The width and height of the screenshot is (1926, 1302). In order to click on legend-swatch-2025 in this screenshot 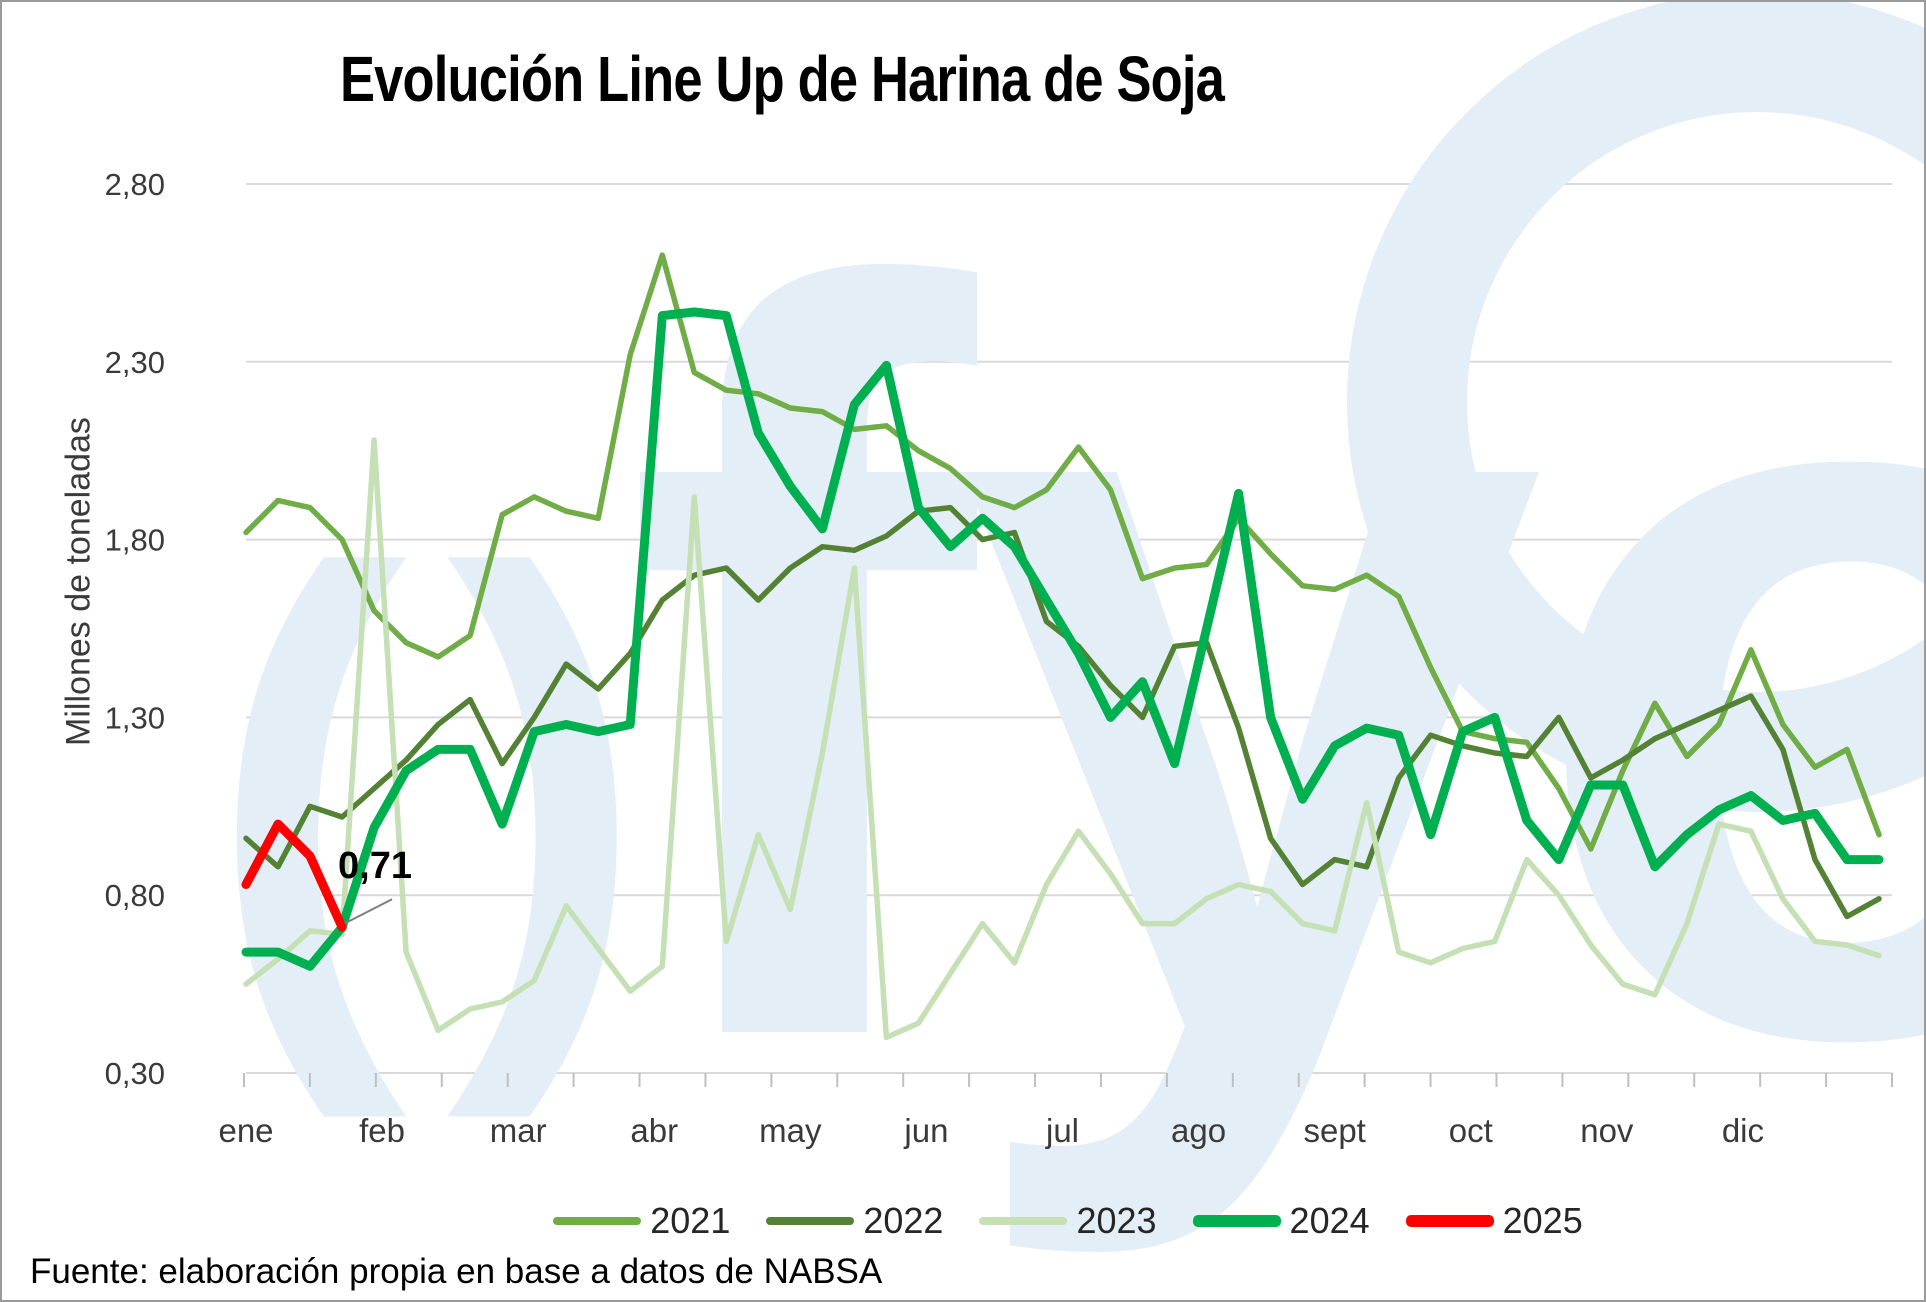, I will do `click(1449, 1221)`.